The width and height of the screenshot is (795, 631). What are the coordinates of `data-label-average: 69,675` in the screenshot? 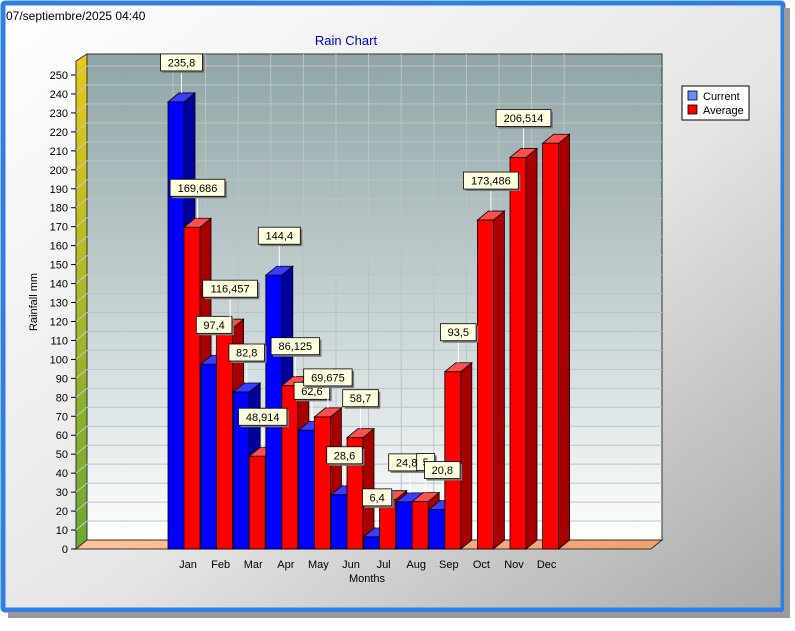 It's located at (329, 388).